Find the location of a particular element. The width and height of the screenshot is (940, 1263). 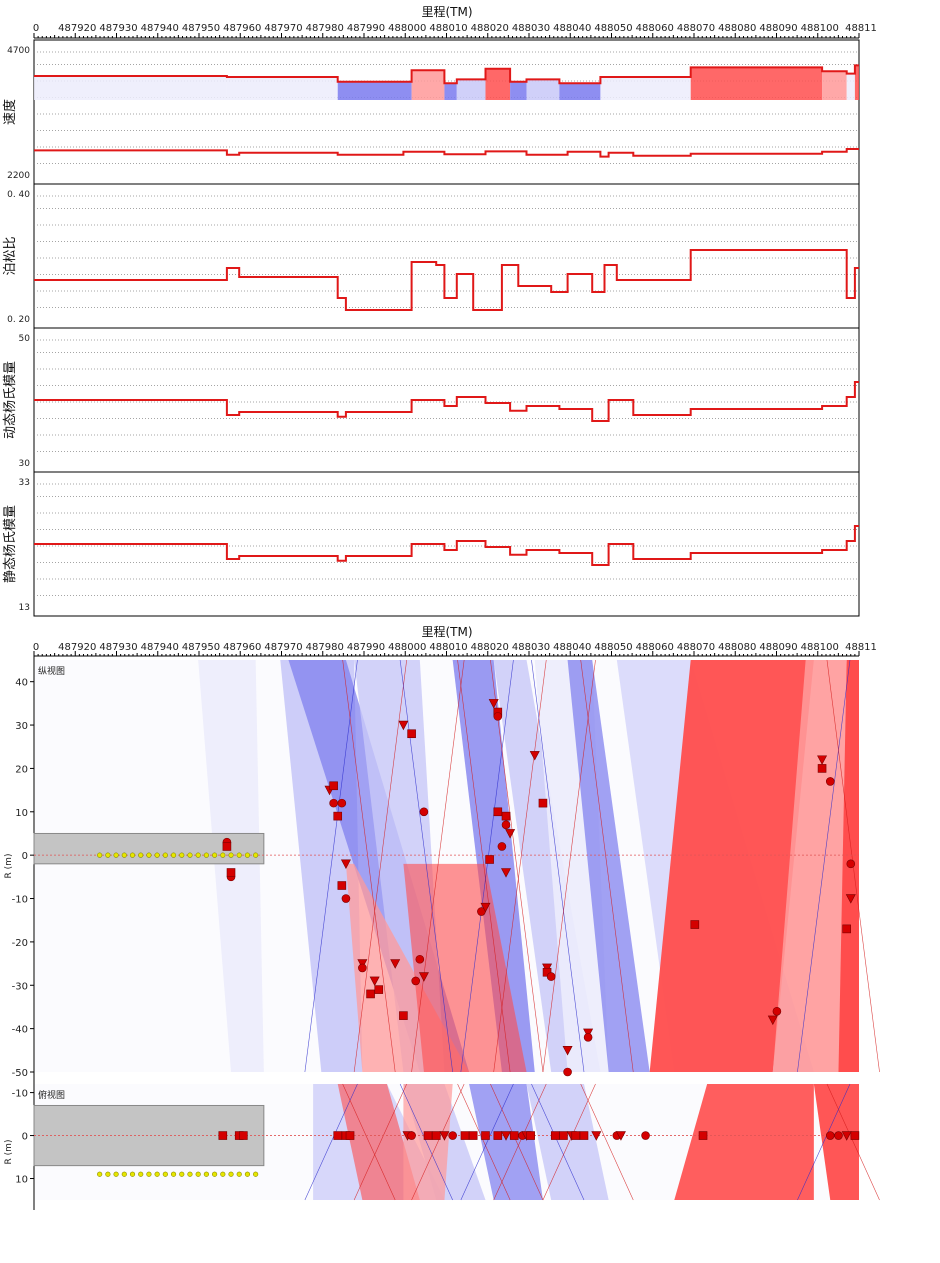

y-tick-label: 0. 40 is located at coordinates (18, 195).